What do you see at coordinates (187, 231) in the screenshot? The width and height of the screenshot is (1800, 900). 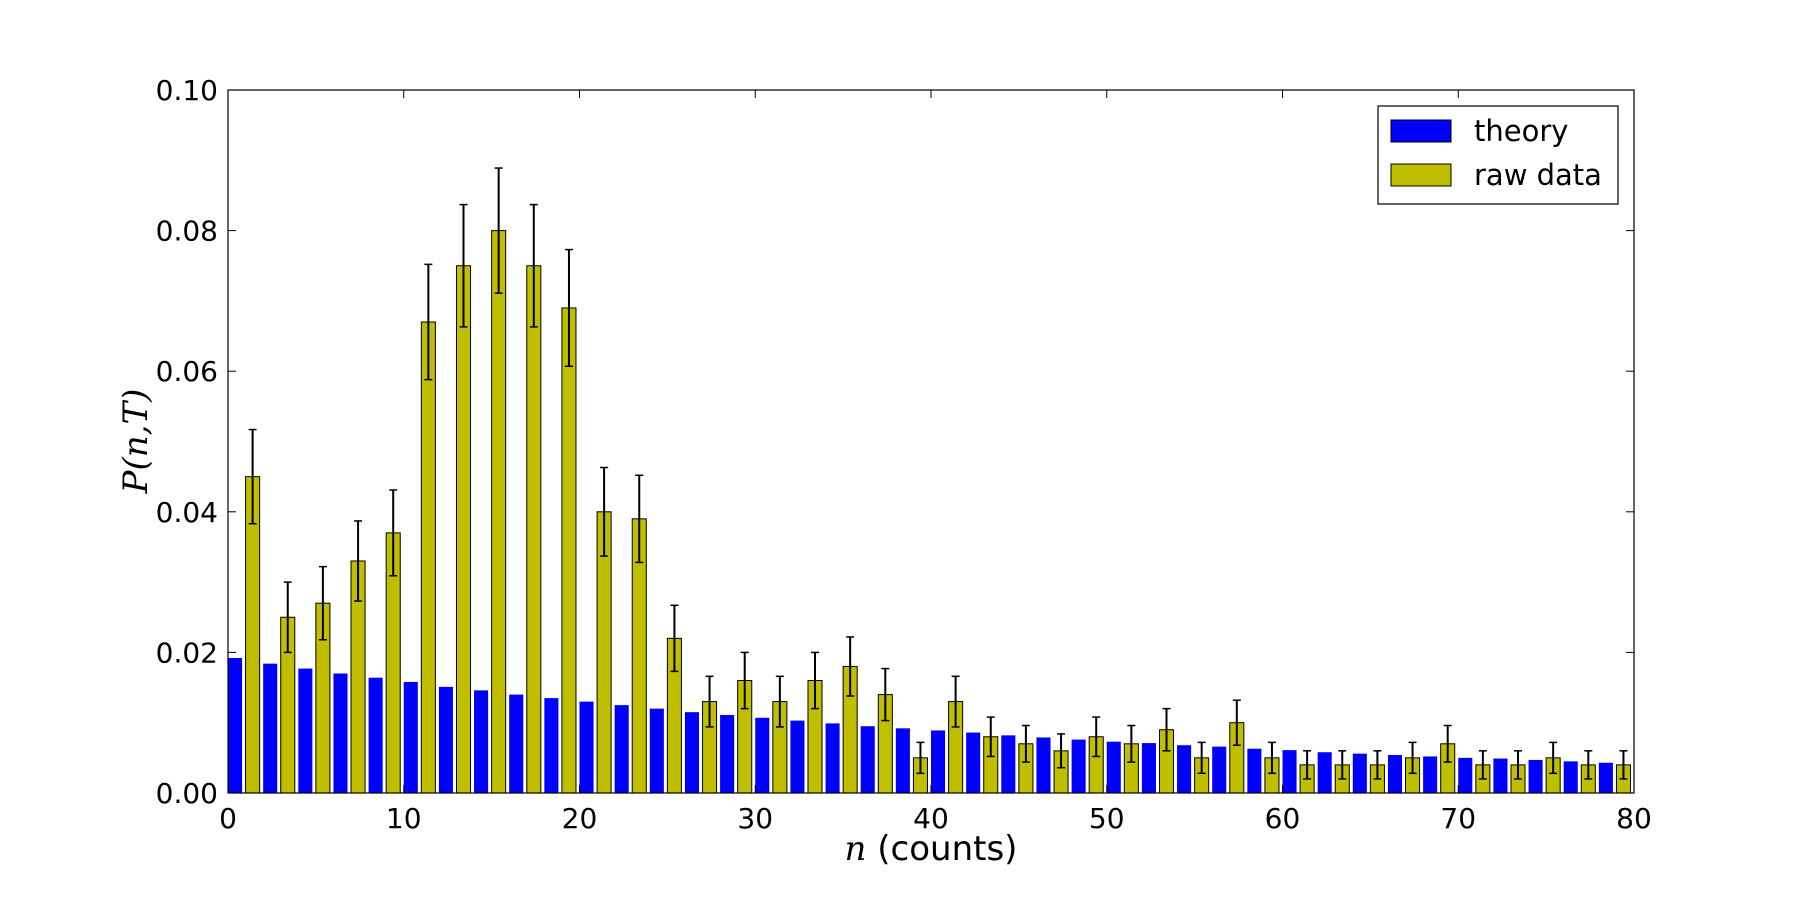 I see `y-tick-label: 0.08` at bounding box center [187, 231].